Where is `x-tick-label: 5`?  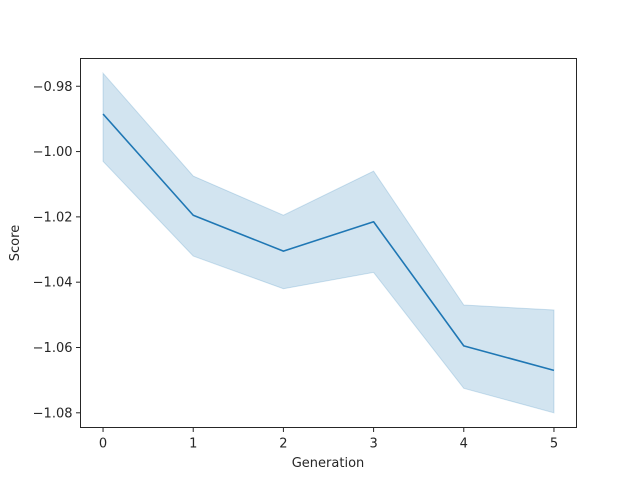
x-tick-label: 5 is located at coordinates (554, 444).